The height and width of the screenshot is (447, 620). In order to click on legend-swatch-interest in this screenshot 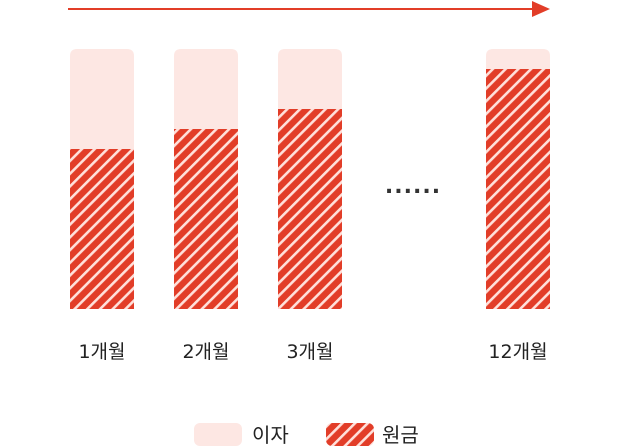, I will do `click(218, 434)`.